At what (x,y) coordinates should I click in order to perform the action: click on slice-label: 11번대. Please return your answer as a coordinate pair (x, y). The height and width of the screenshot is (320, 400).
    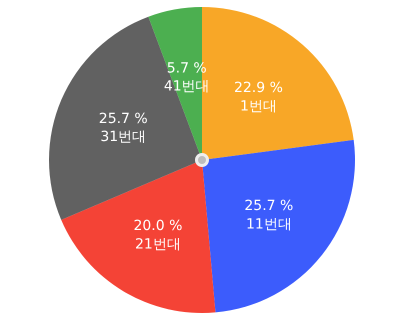
    Looking at the image, I should click on (269, 224).